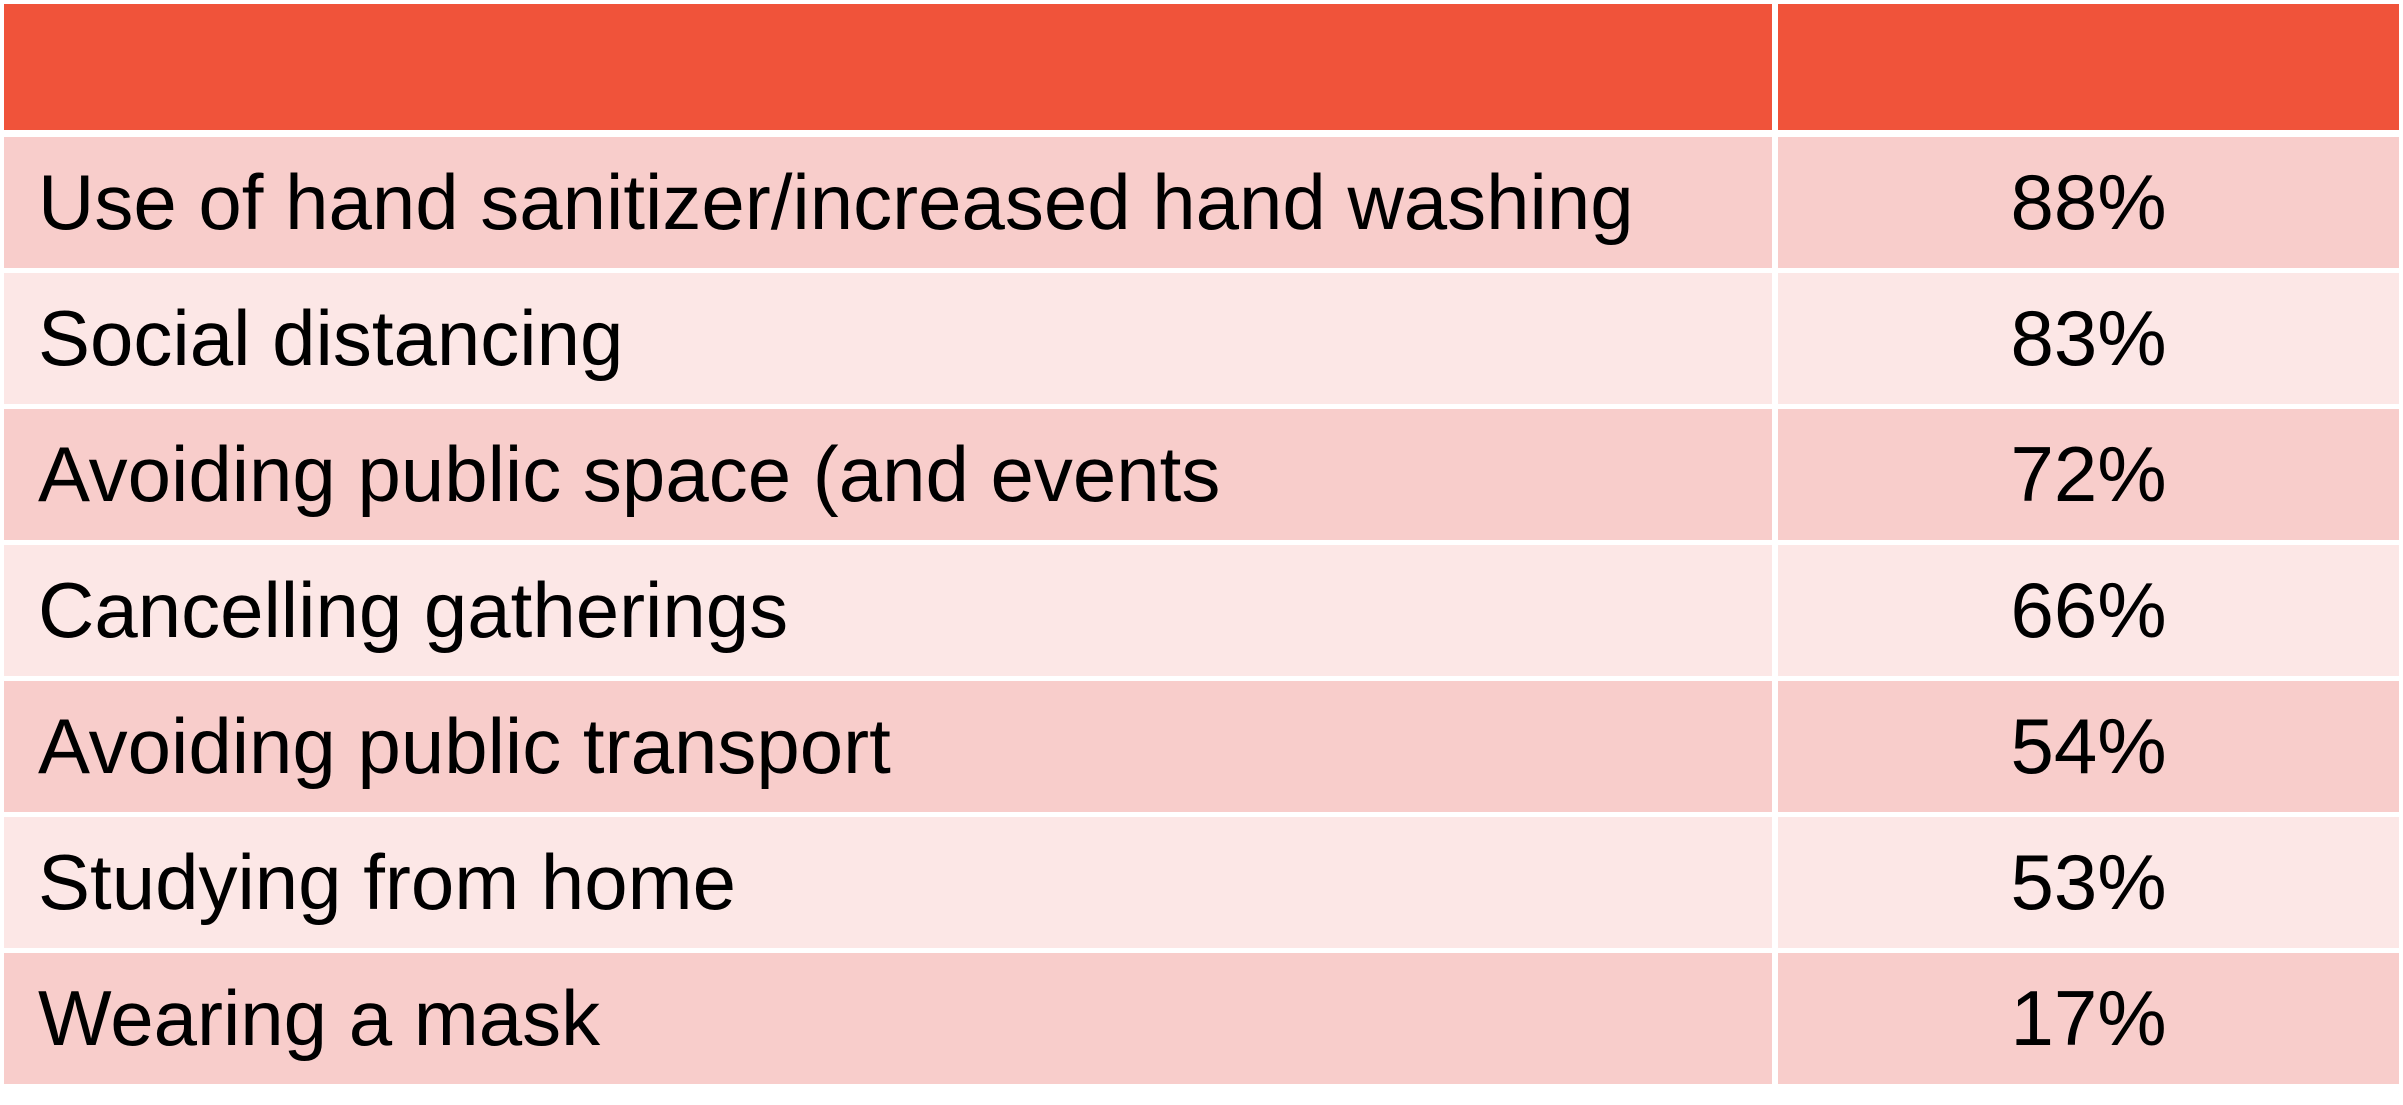 The width and height of the screenshot is (2403, 1105). What do you see at coordinates (2088, 882) in the screenshot?
I see `table-row-value: 53%` at bounding box center [2088, 882].